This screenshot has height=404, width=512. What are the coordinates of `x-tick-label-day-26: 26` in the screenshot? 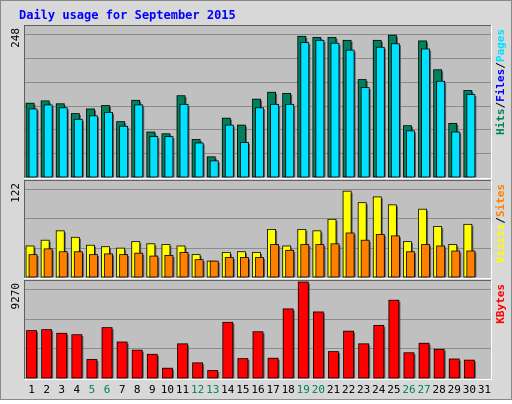 It's located at (408, 389).